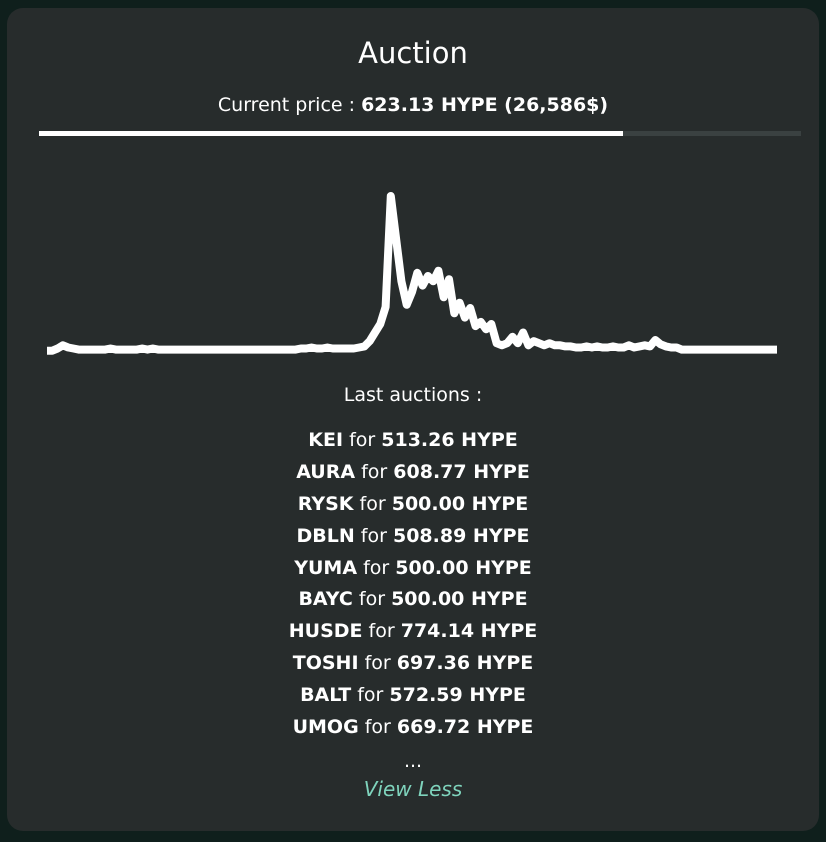 Image resolution: width=826 pixels, height=842 pixels. What do you see at coordinates (449, 440) in the screenshot?
I see `auction-amount: 513.26 HYPE` at bounding box center [449, 440].